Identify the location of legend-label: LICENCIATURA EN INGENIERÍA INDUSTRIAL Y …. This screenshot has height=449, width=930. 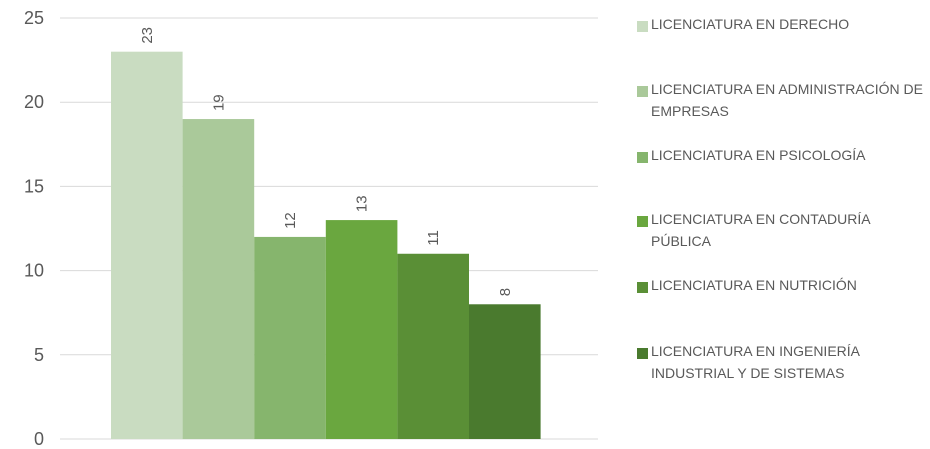
(755, 362).